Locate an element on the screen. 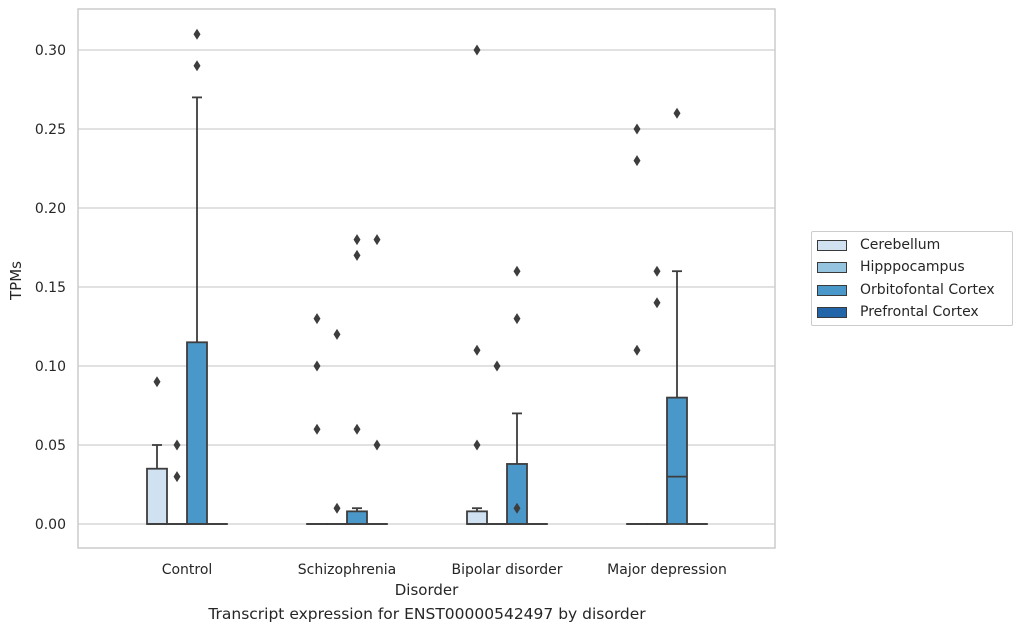  legend-label-prefrontal-cortex: Prefrontal Cortex is located at coordinates (919, 312).